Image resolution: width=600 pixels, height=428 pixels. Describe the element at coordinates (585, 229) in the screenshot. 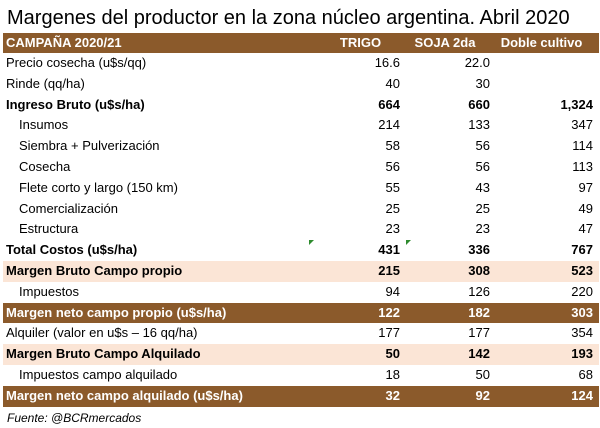

I see `cell-doble: 47` at that location.